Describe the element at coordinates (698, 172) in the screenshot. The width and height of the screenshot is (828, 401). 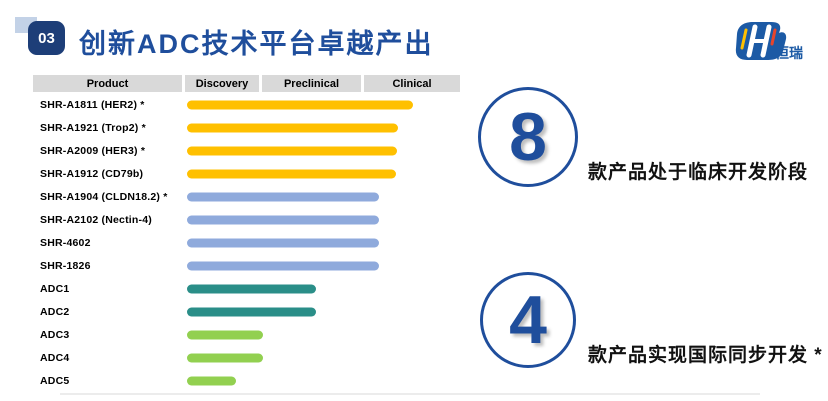
I see `callout-text-clinical: 款产品处于临床开发阶段` at that location.